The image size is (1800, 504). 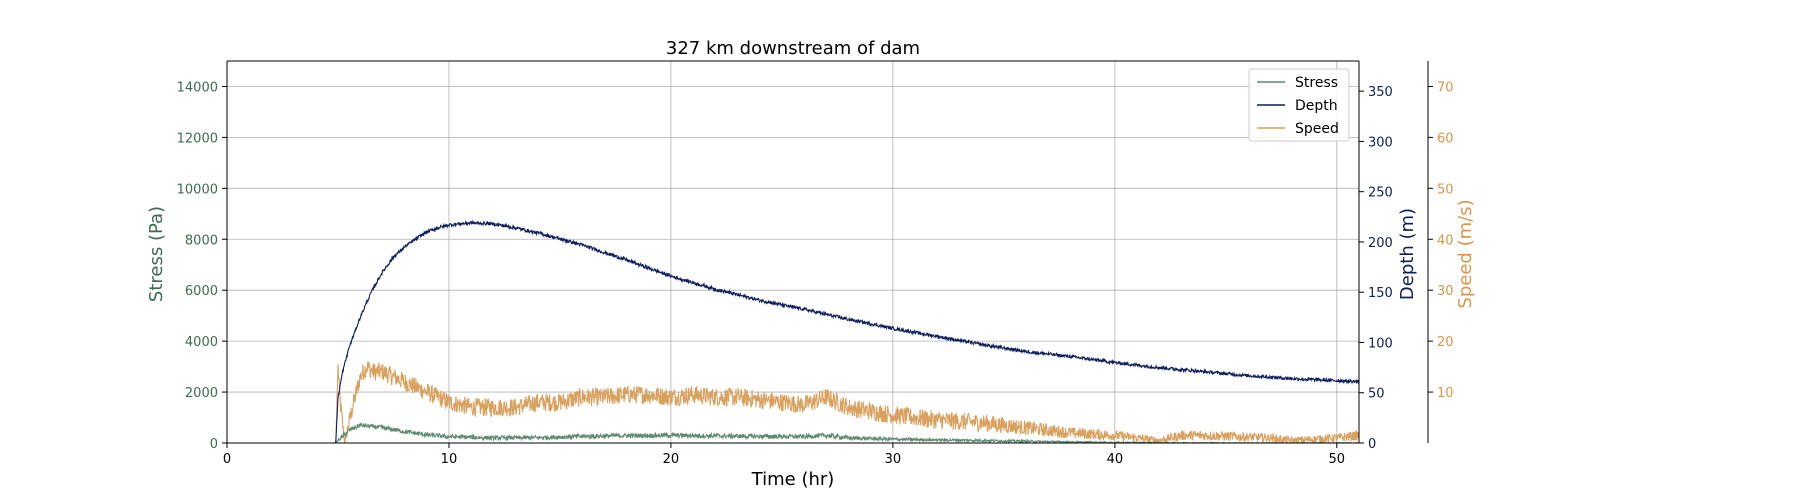 What do you see at coordinates (1445, 189) in the screenshot?
I see `speed-tick-label: 50` at bounding box center [1445, 189].